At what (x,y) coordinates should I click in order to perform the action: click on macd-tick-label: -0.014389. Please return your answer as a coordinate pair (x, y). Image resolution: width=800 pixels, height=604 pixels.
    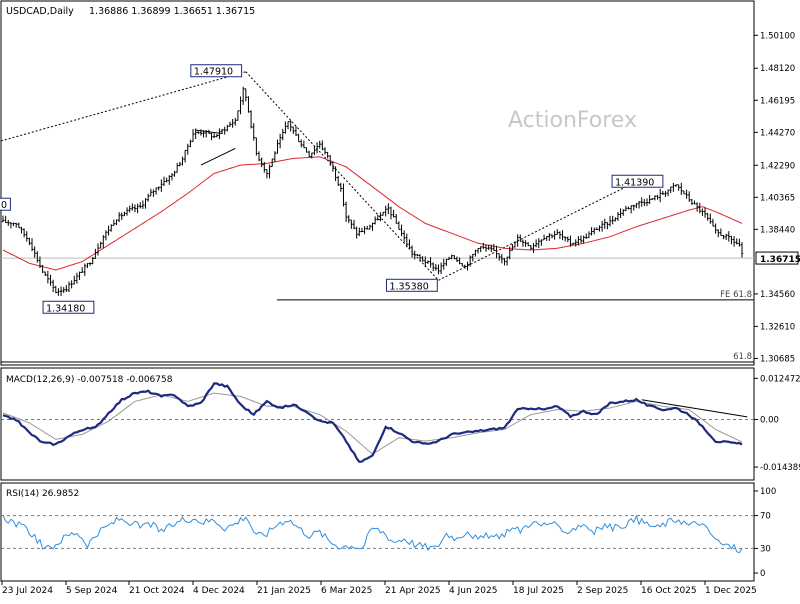
    Looking at the image, I should click on (780, 468).